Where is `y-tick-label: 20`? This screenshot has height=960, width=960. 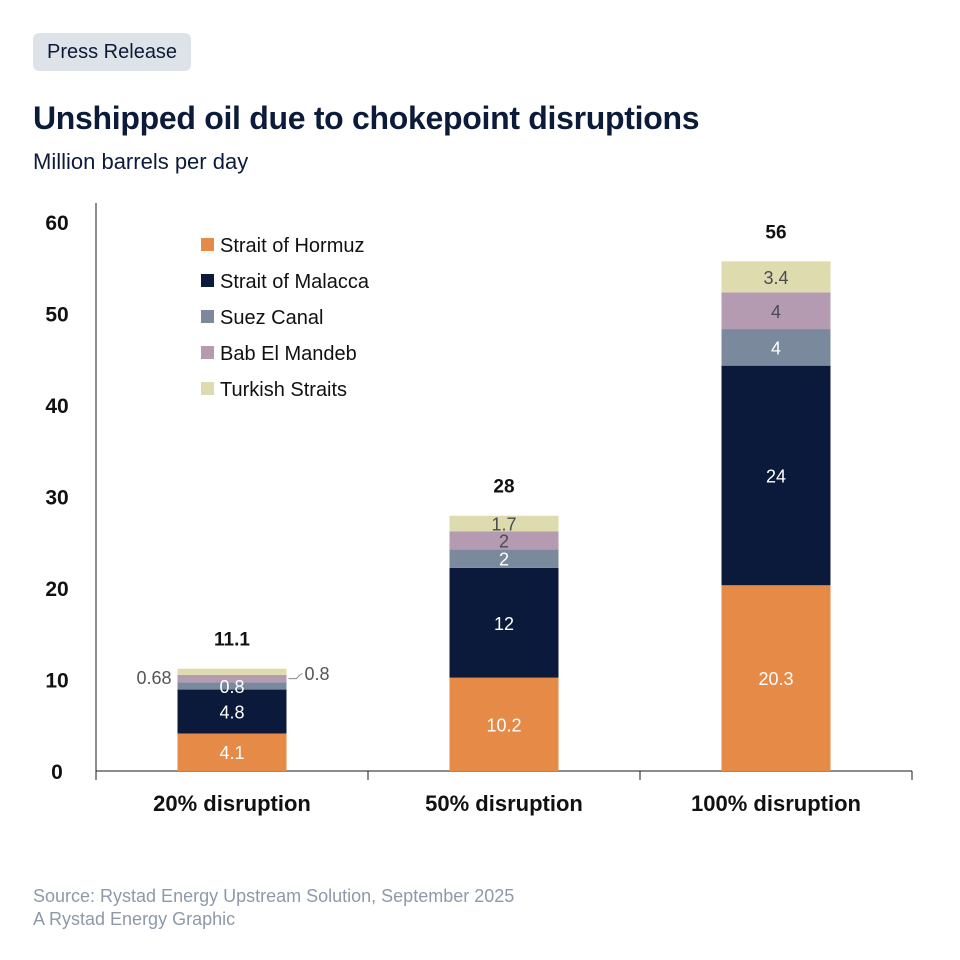
y-tick-label: 20 is located at coordinates (56, 589).